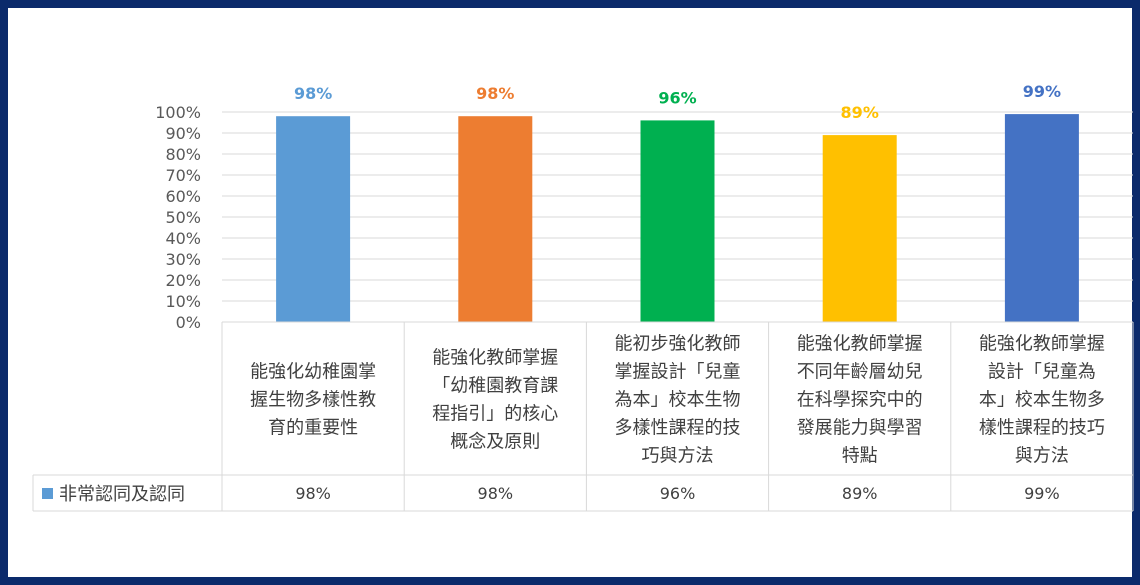 This screenshot has height=585, width=1140. I want to click on category-label: 本」校本生物多, so click(1042, 400).